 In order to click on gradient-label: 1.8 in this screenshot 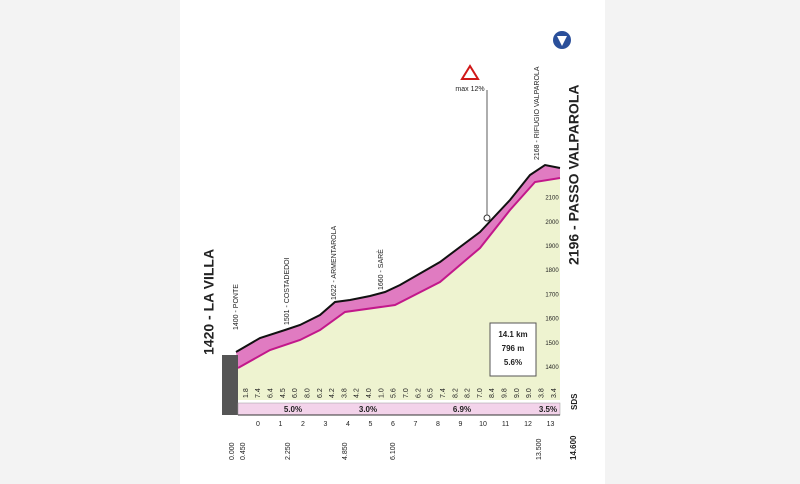, I will do `click(246, 393)`.